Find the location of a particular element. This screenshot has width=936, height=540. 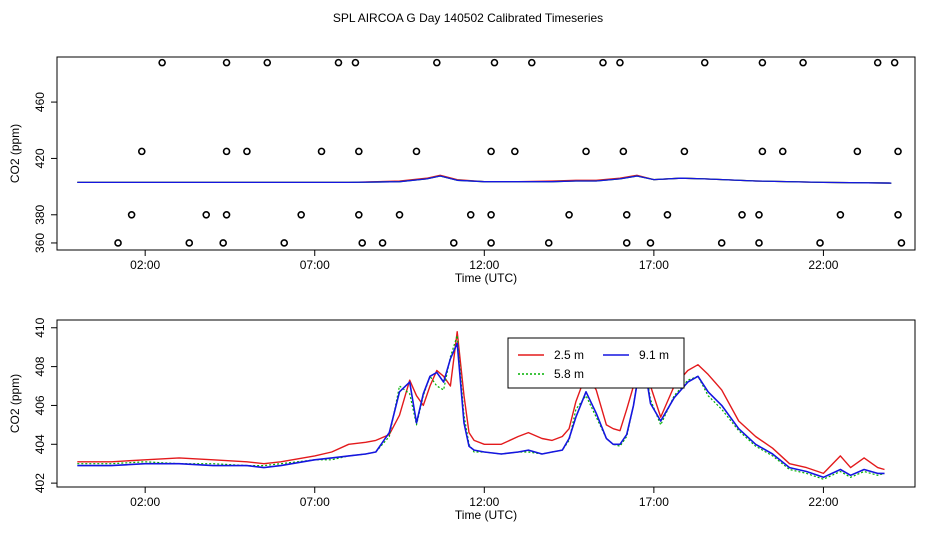

legend-label: 9.1 m is located at coordinates (654, 355).